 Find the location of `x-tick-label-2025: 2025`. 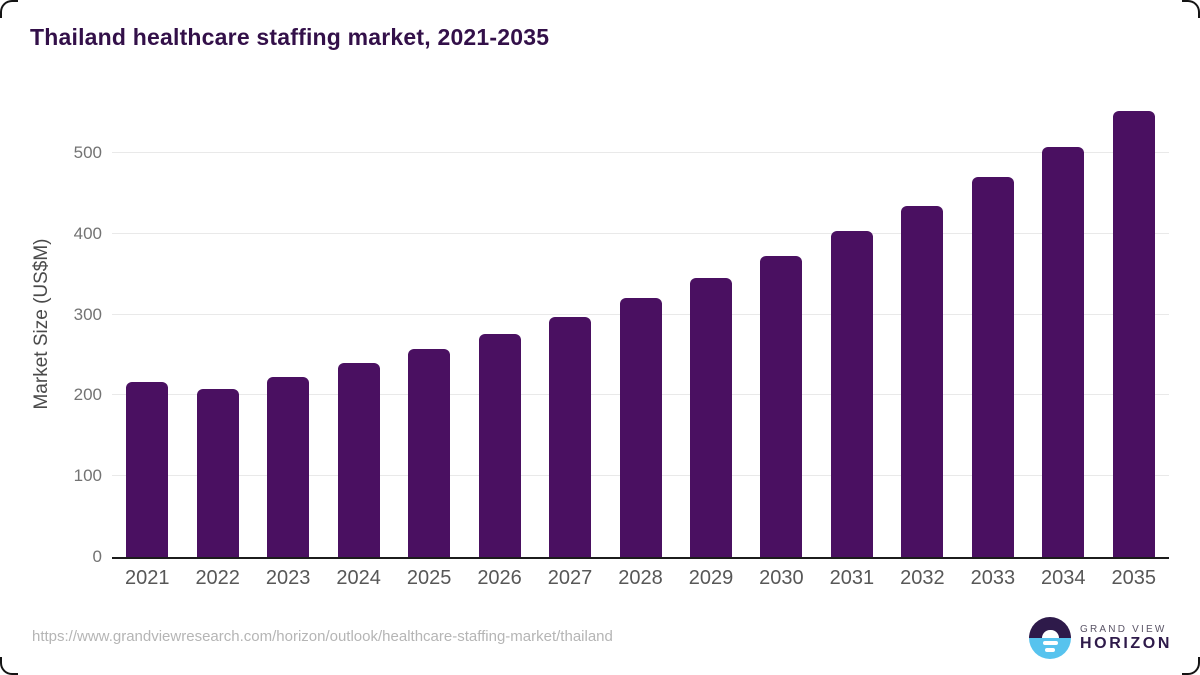

x-tick-label-2025: 2025 is located at coordinates (429, 578).